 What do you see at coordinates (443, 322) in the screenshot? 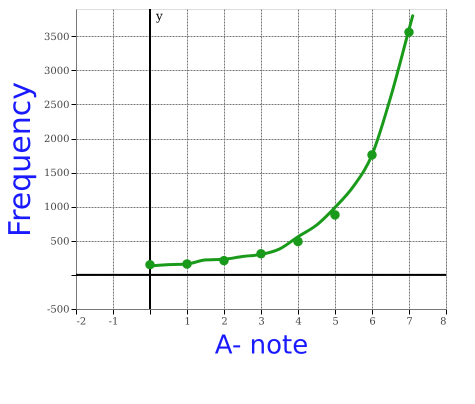
I see `x-tick-label: 8` at bounding box center [443, 322].